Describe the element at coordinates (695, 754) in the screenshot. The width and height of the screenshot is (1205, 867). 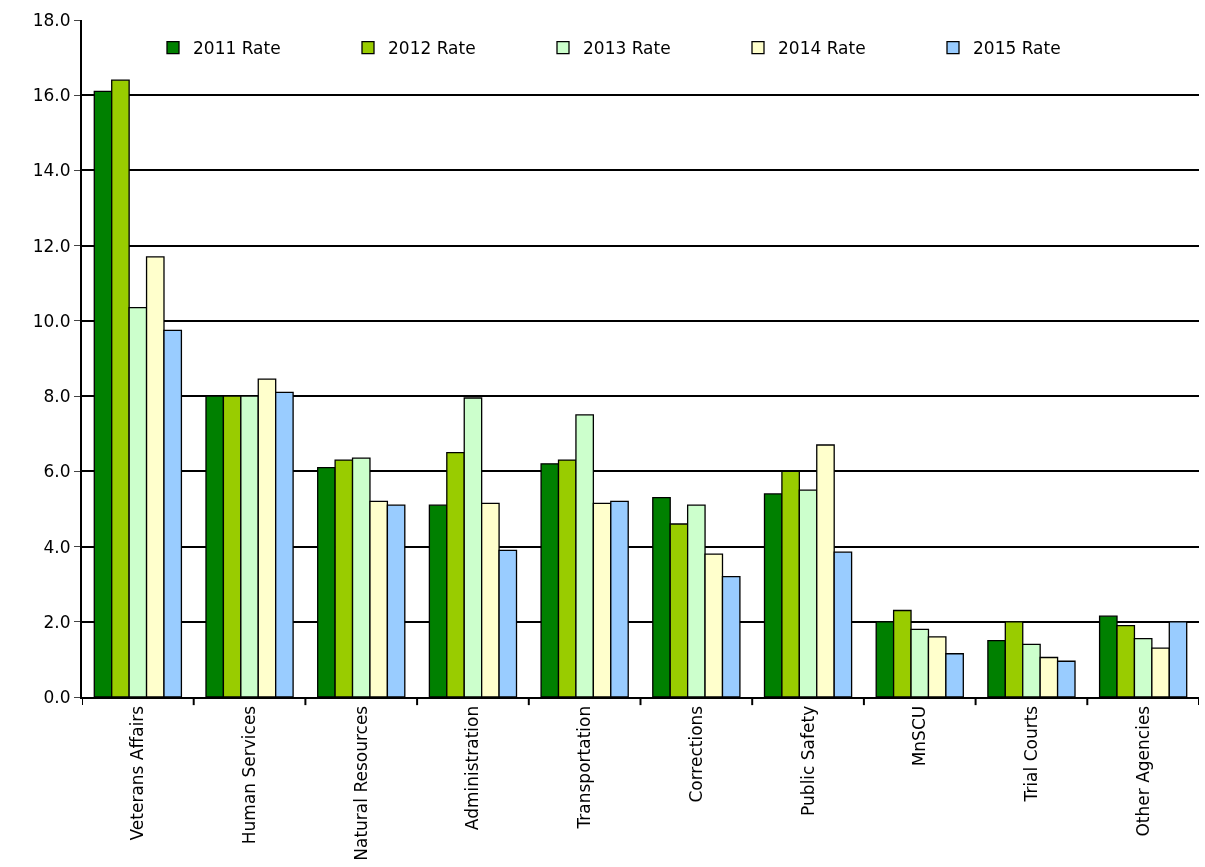
I see `x-tick-label: Corrections` at that location.